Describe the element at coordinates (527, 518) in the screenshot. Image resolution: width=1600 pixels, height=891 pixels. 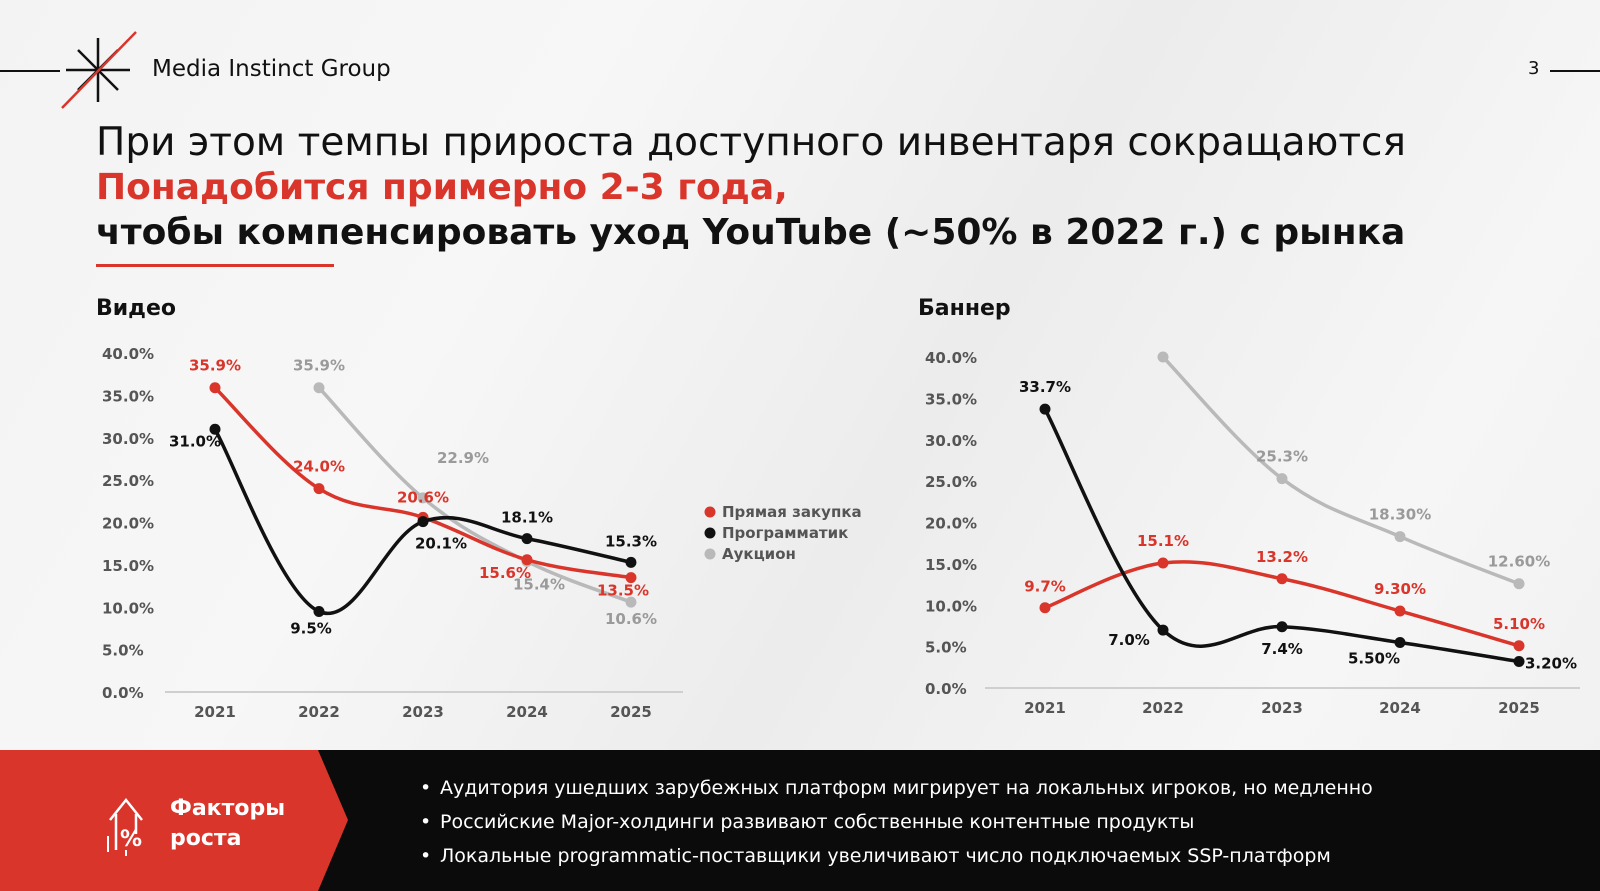
I see `data-label: 18.1%` at that location.